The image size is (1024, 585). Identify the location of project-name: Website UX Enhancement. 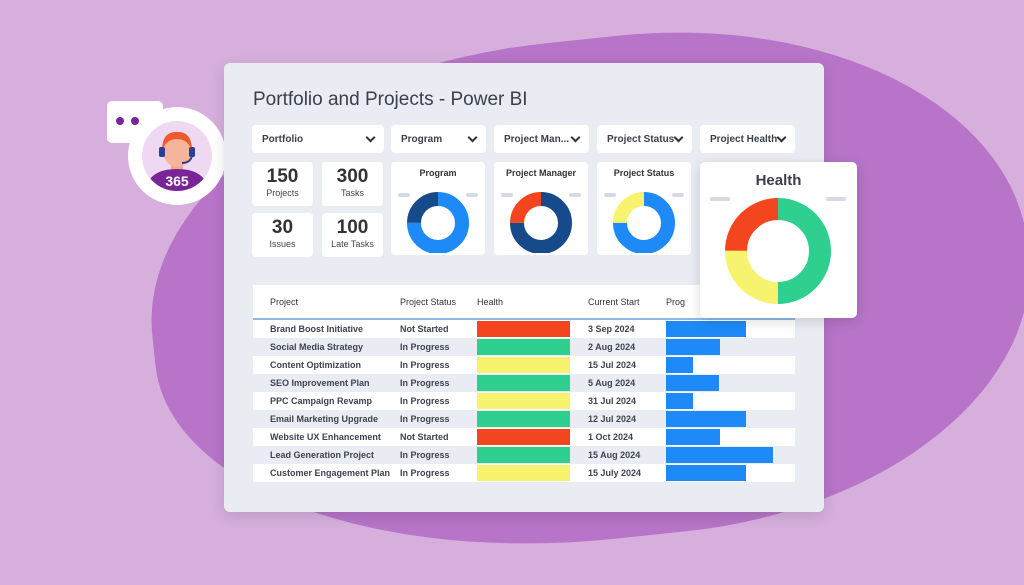
(325, 437).